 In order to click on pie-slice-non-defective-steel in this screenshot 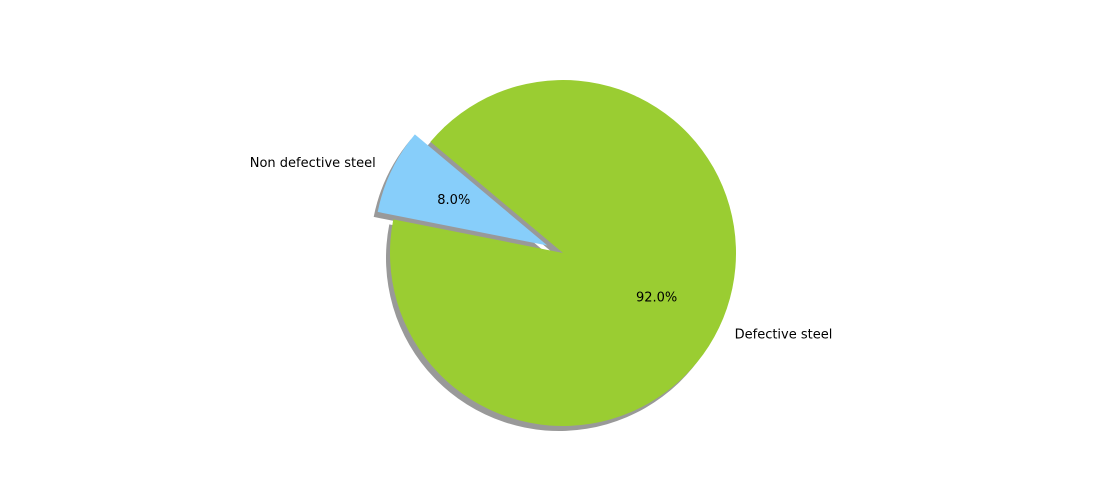, I will do `click(462, 190)`.